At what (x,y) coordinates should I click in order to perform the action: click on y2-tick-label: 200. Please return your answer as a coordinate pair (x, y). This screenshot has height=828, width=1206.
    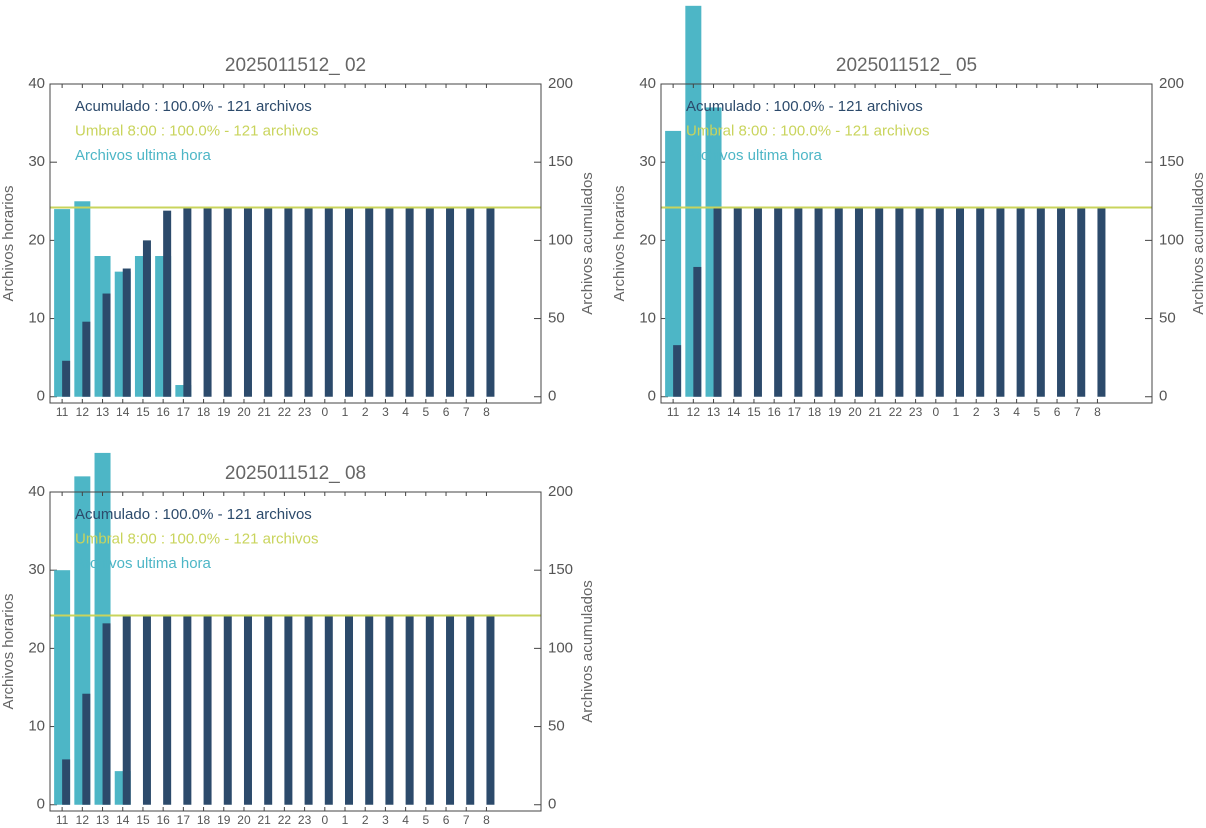
    Looking at the image, I should click on (1171, 83).